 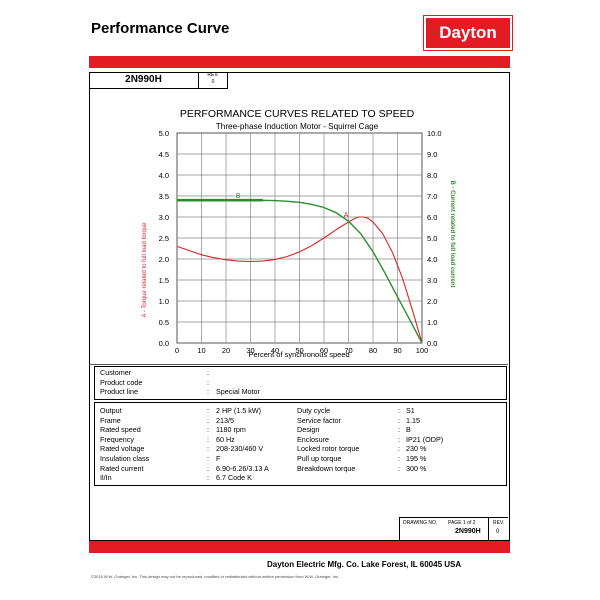 I want to click on spec-value: 213/5, so click(x=225, y=420).